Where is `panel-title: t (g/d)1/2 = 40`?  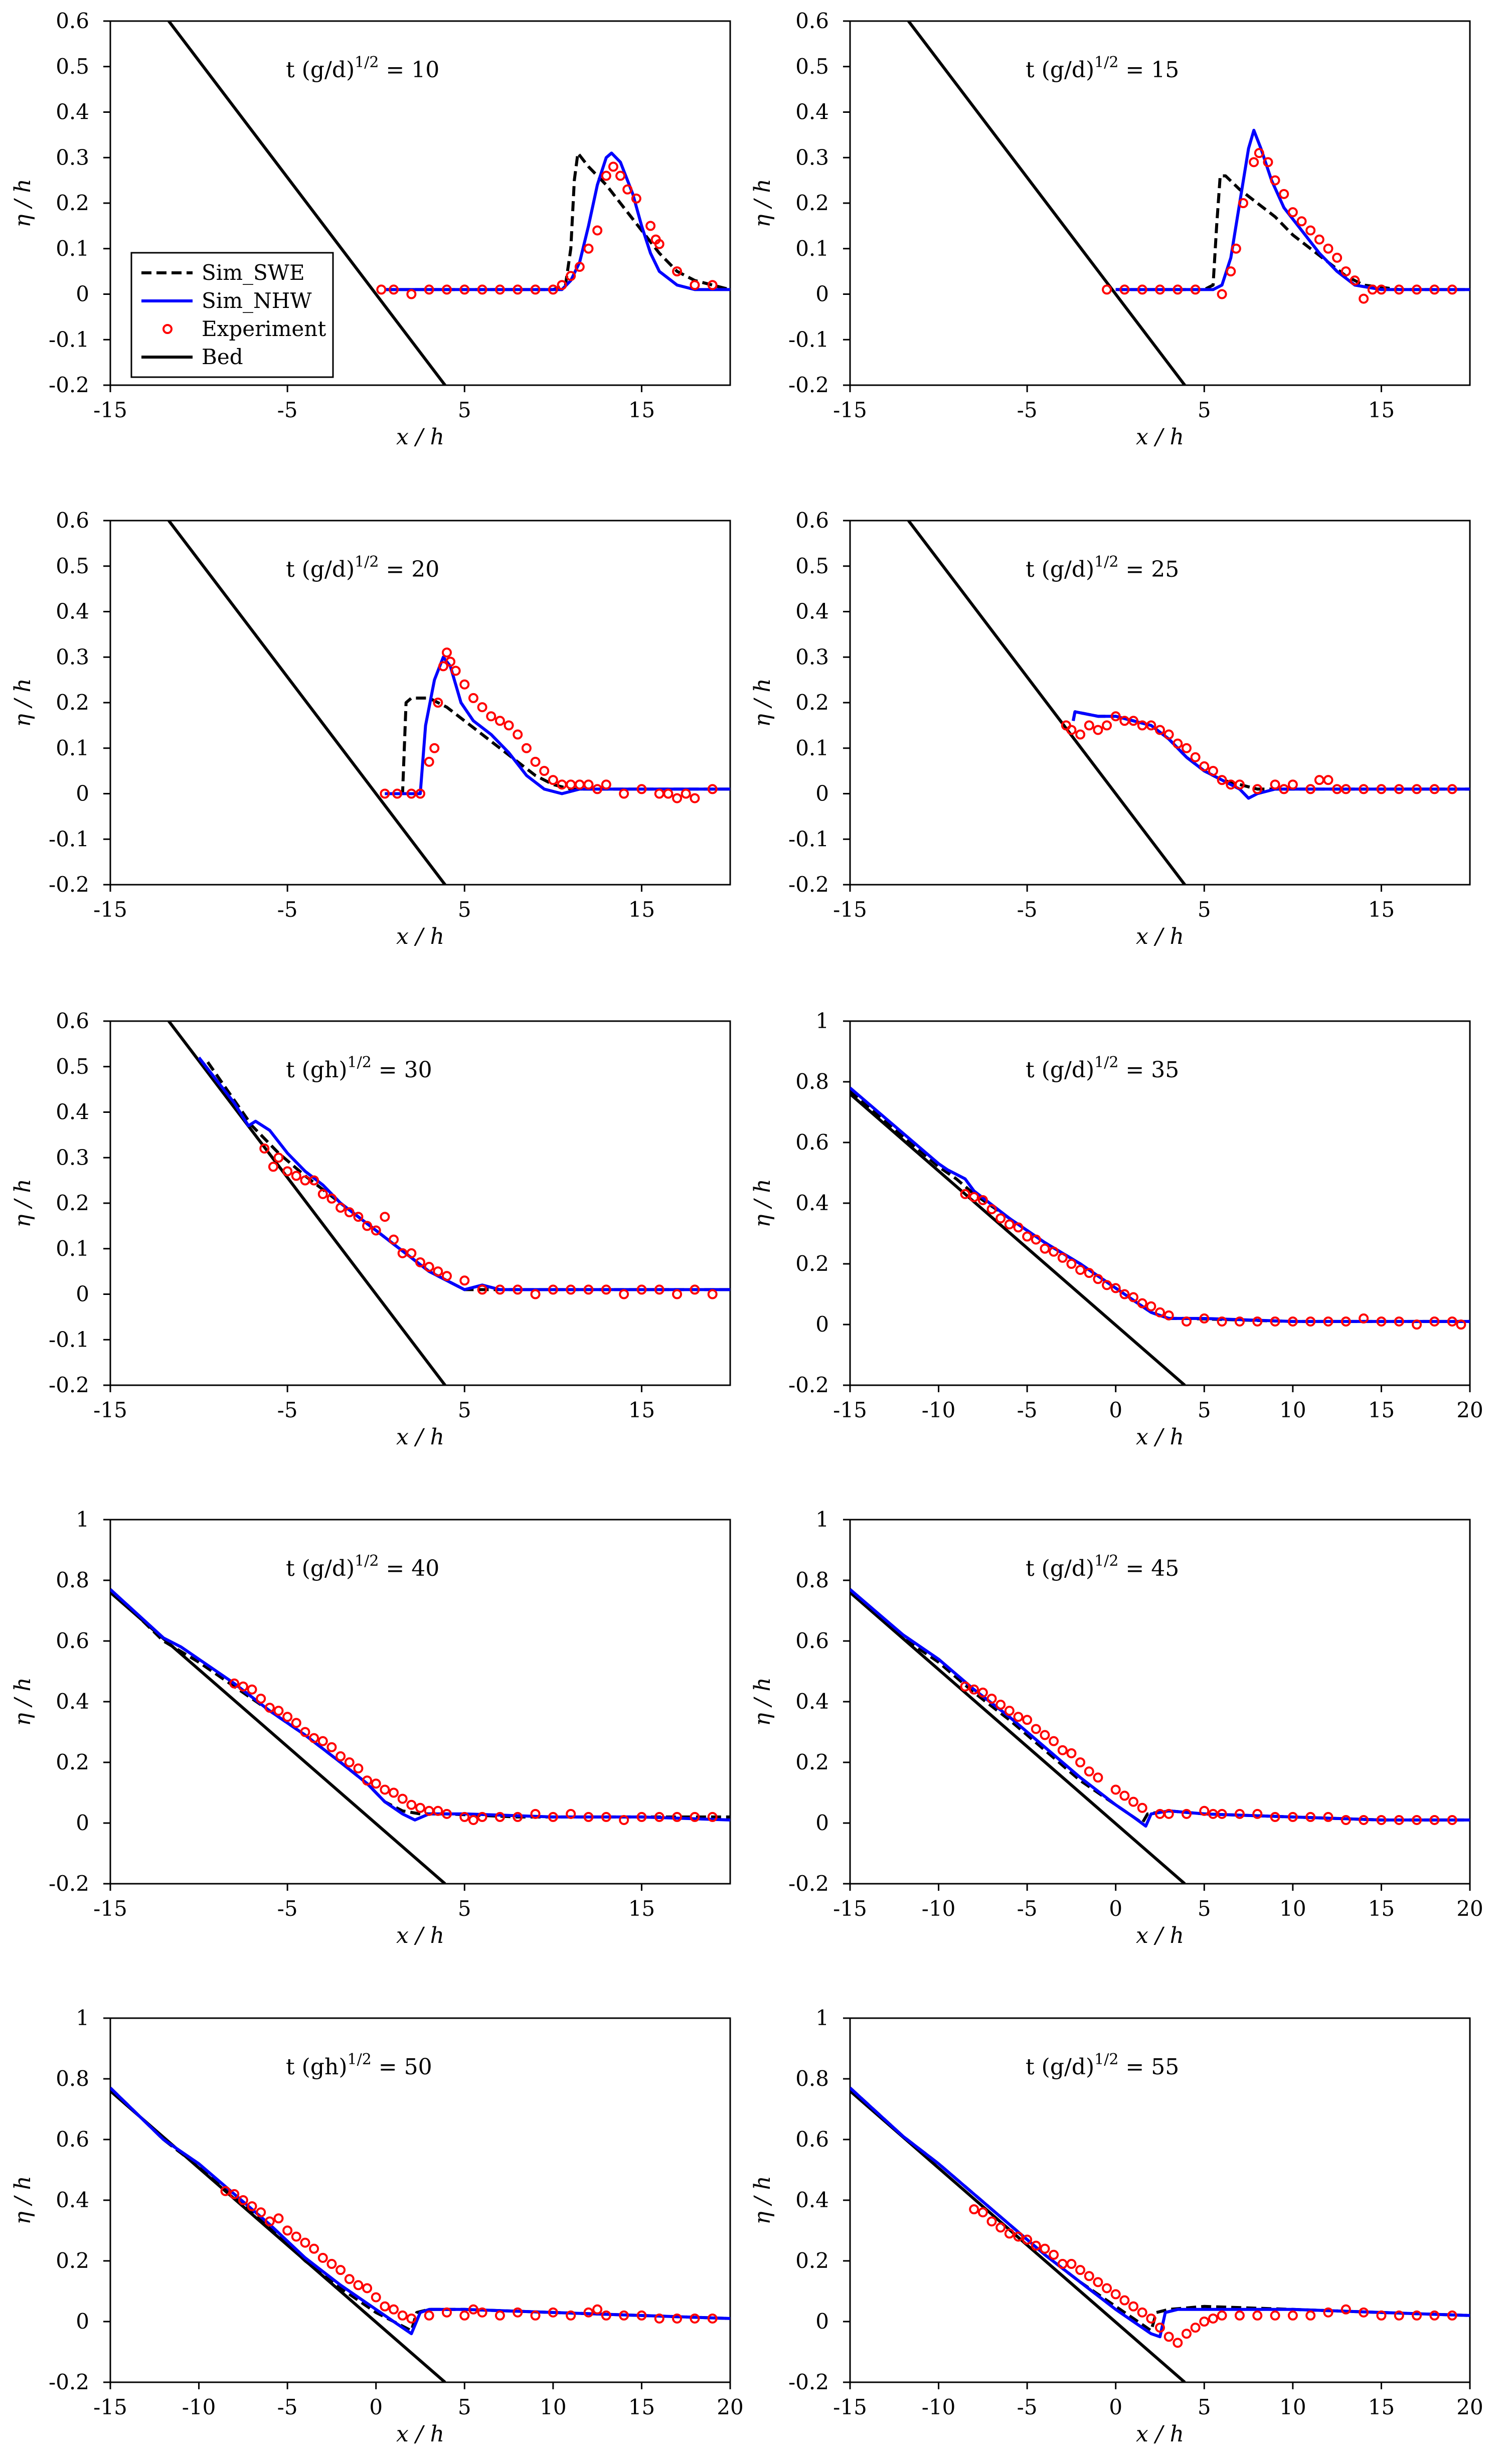 panel-title: t (g/d)1/2 = 40 is located at coordinates (363, 1566).